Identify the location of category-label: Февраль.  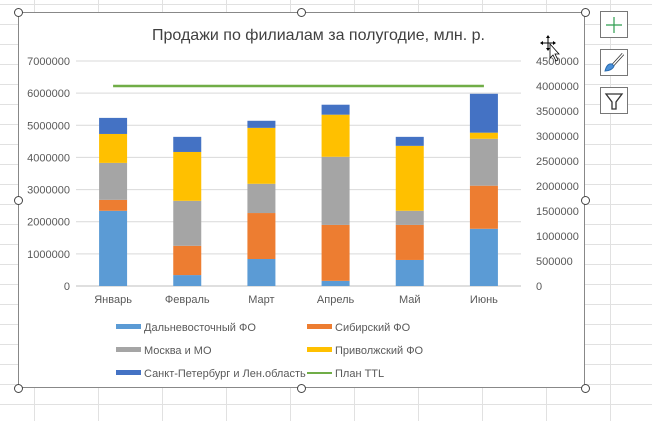
(187, 300).